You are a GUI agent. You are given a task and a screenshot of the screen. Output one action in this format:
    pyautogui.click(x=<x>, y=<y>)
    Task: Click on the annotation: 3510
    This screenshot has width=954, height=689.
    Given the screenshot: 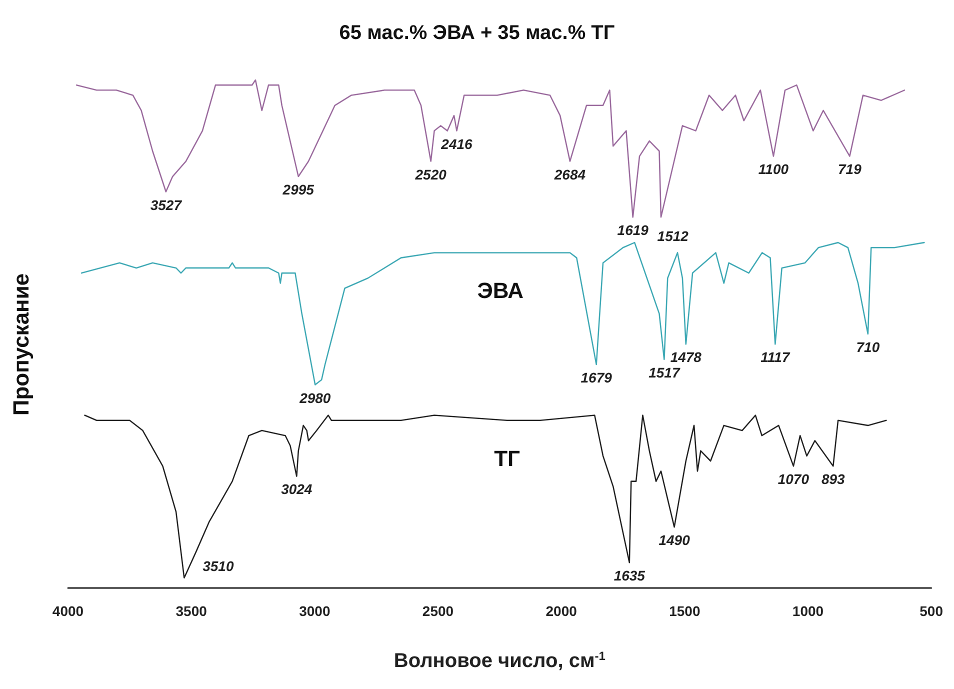 What is the action you would take?
    pyautogui.click(x=218, y=566)
    